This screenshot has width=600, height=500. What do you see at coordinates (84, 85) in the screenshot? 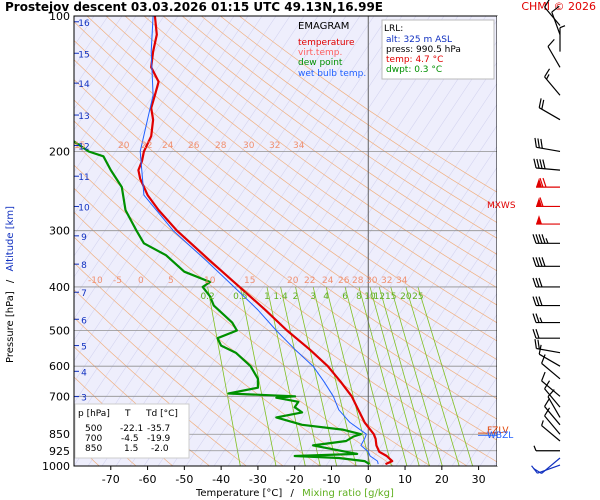
I see `altitude-tick-label: 14` at bounding box center [84, 85].